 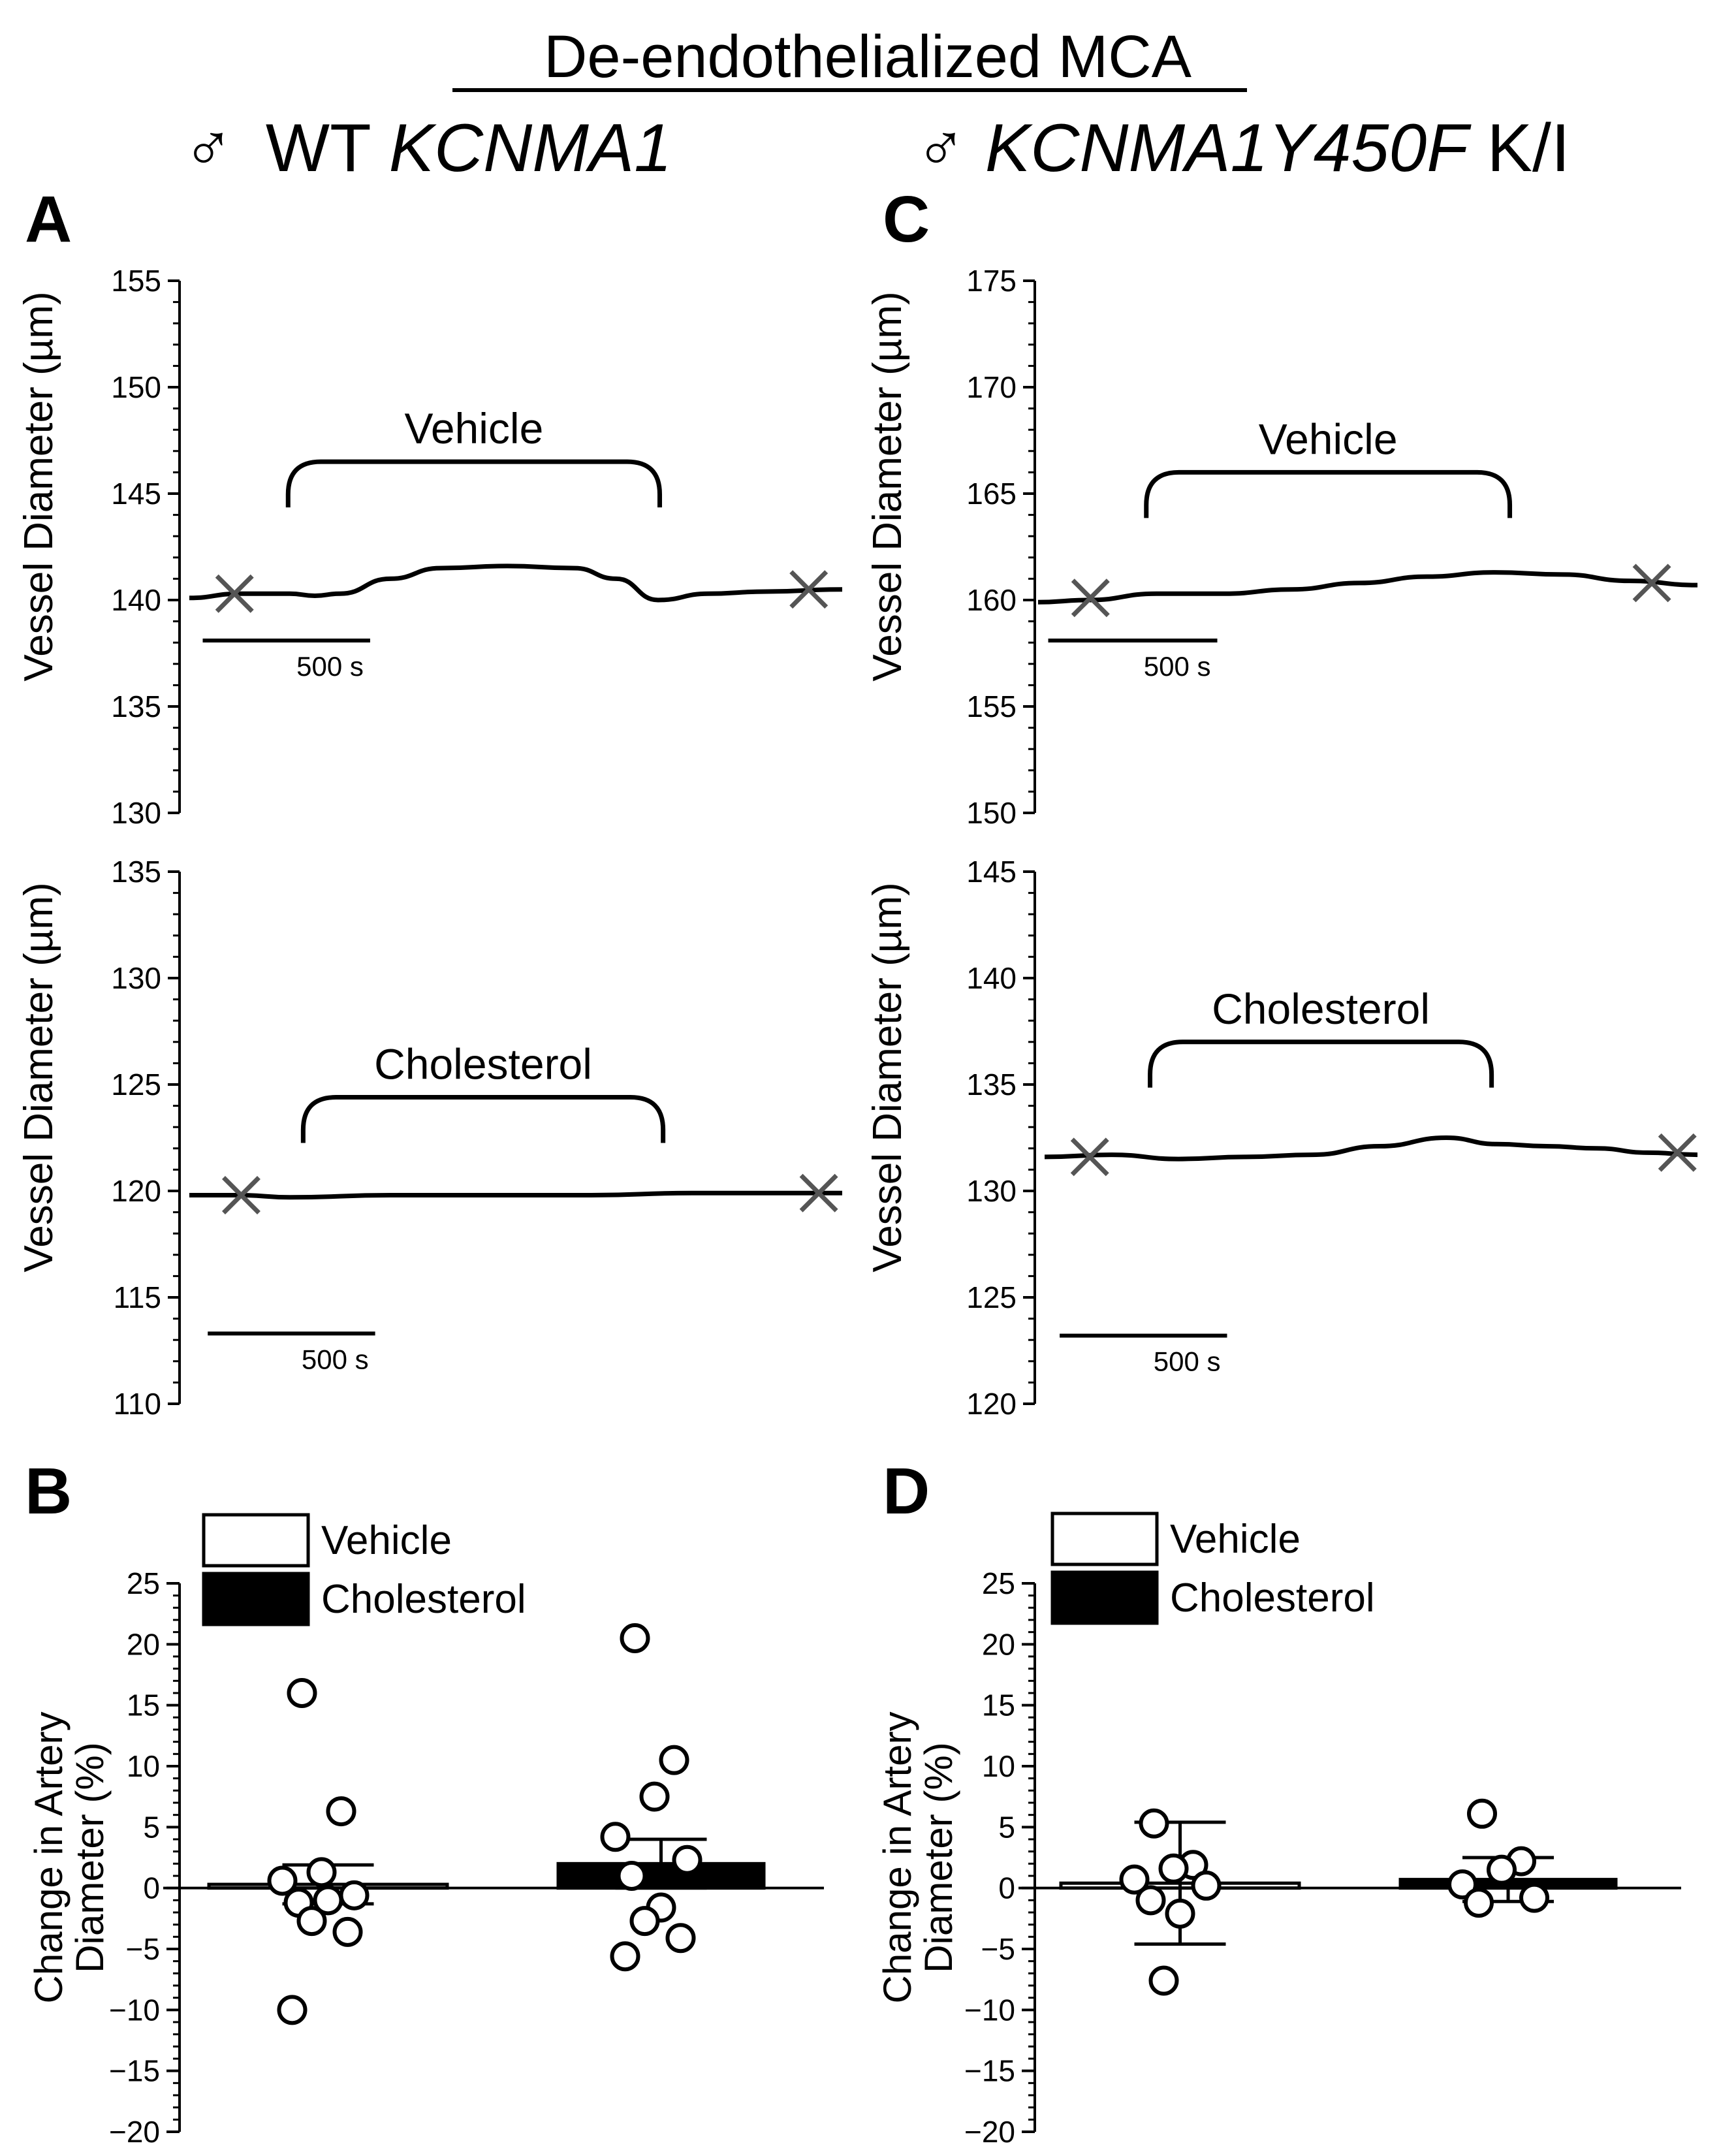 I want to click on y-tick-label: 155, so click(x=136, y=281).